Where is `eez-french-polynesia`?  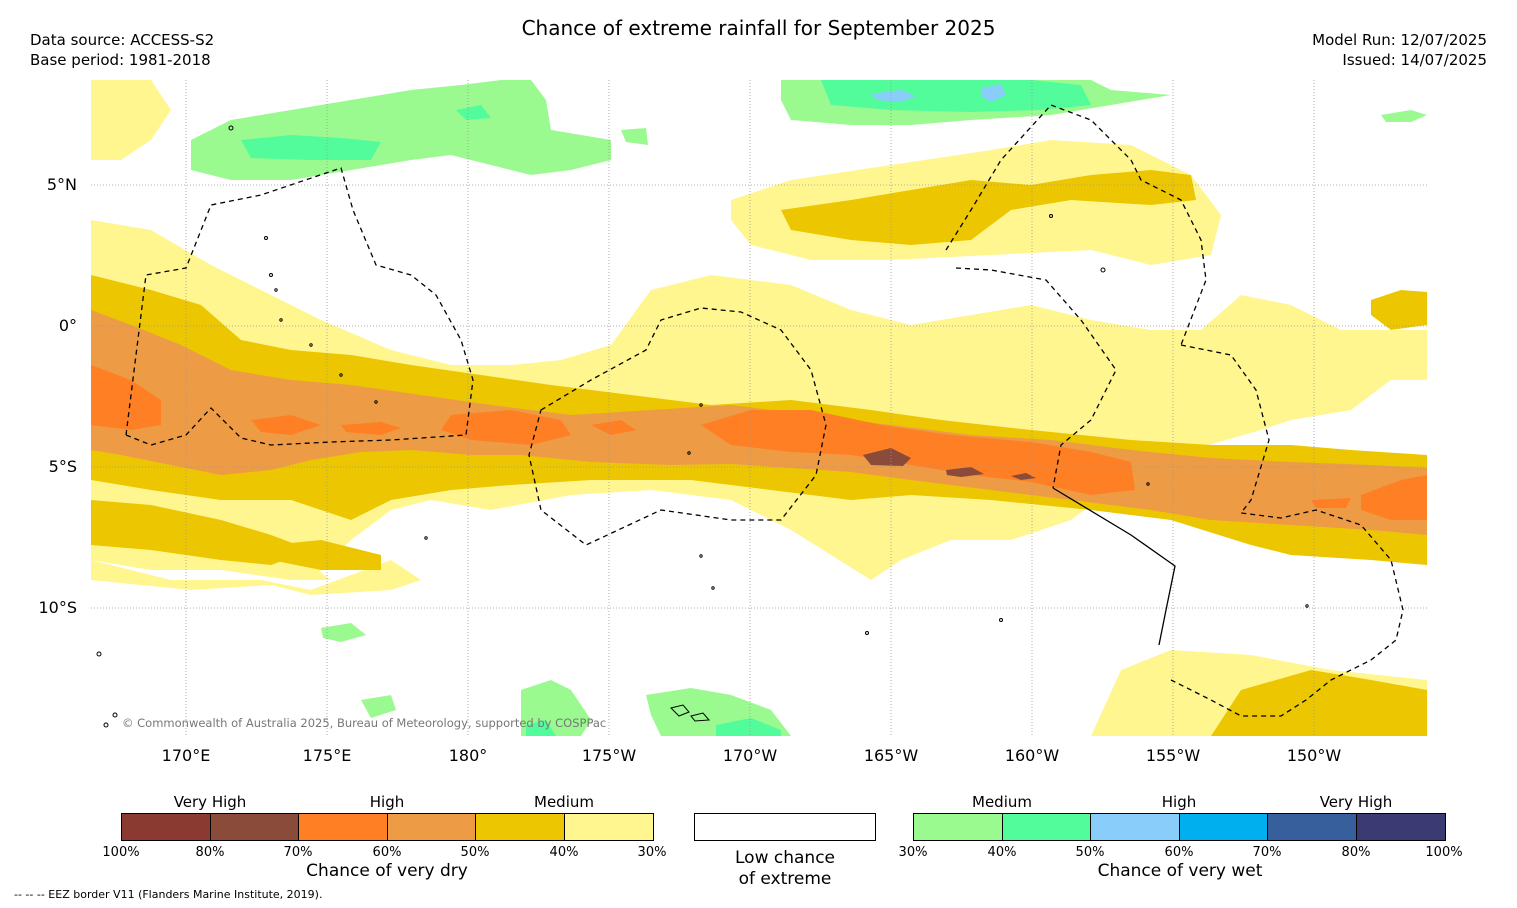
eez-french-polynesia is located at coordinates (1287, 530).